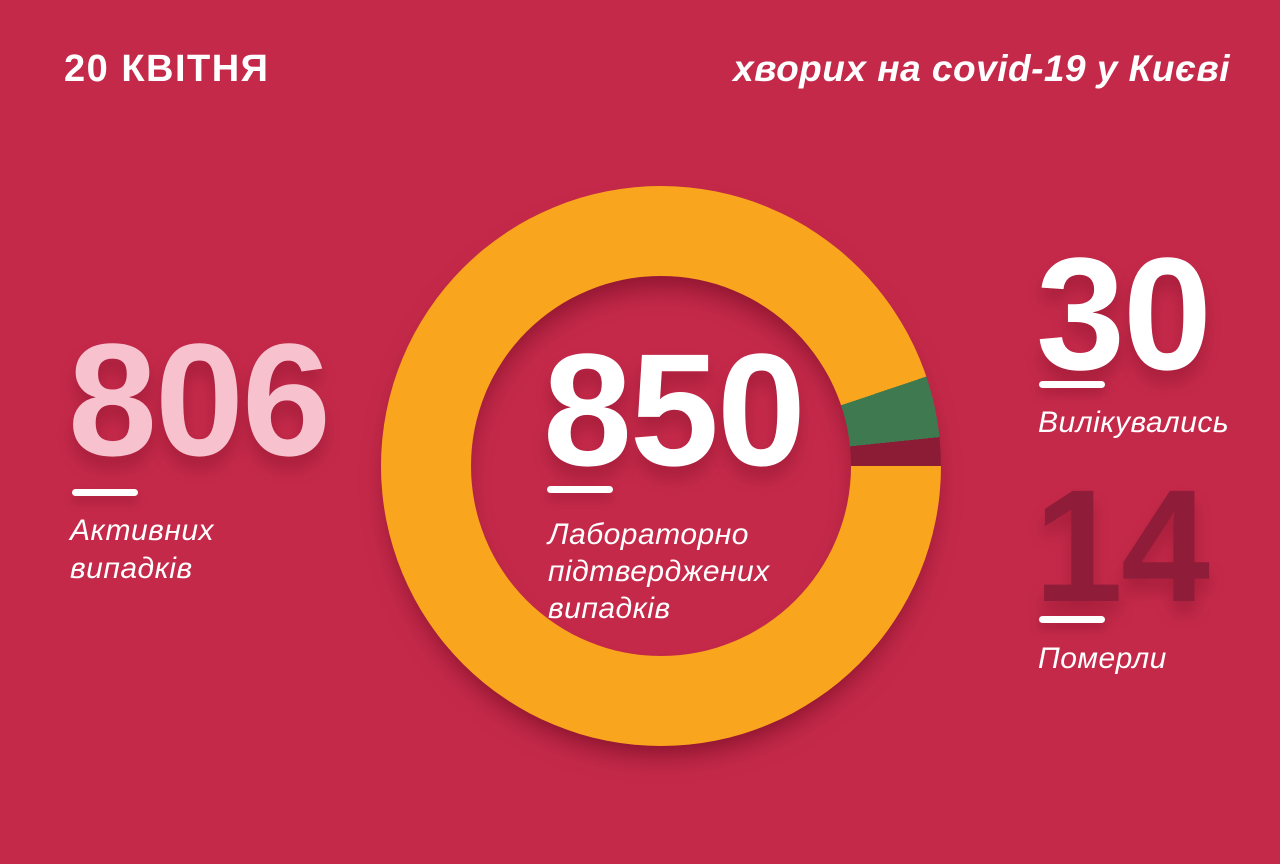 Image resolution: width=1280 pixels, height=864 pixels. What do you see at coordinates (199, 399) in the screenshot?
I see `active-cases-value: 806` at bounding box center [199, 399].